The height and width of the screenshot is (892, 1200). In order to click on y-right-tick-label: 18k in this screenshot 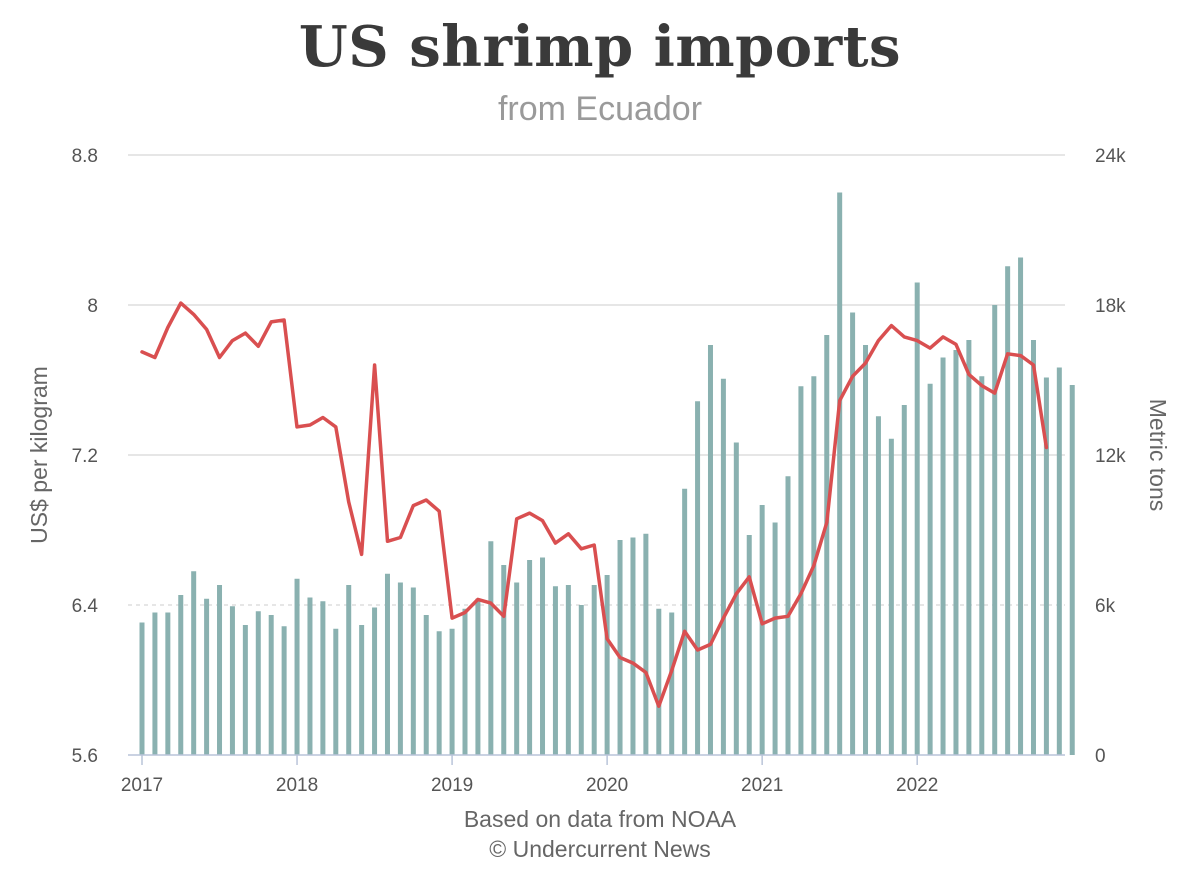, I will do `click(1110, 306)`.